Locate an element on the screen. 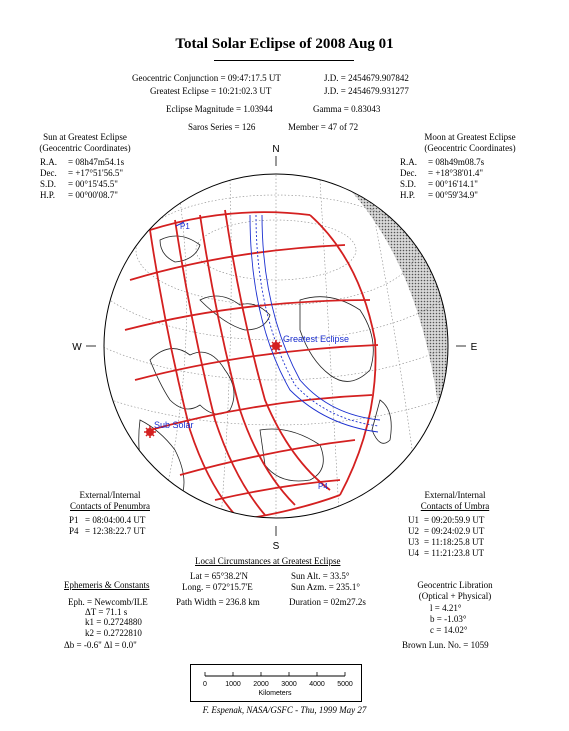  gamma: Gamma = 0.83043 is located at coordinates (347, 109).